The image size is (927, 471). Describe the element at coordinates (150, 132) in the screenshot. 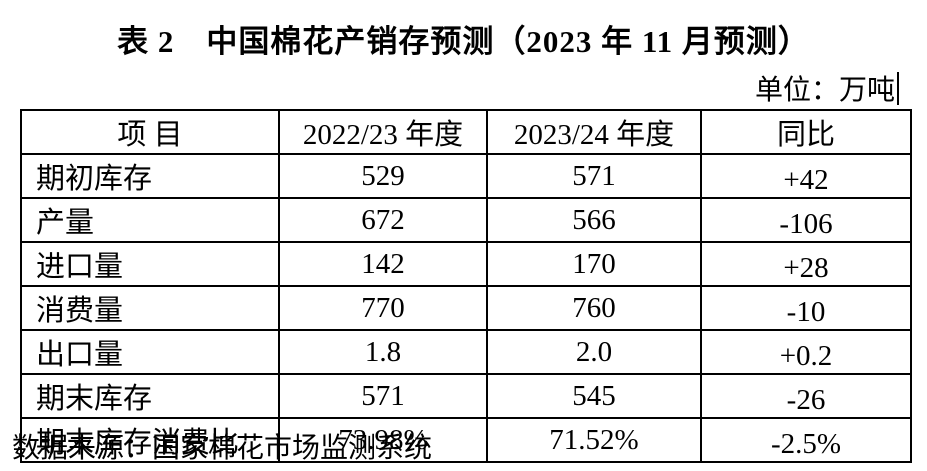

I see `column-header-item: 项 目` at that location.